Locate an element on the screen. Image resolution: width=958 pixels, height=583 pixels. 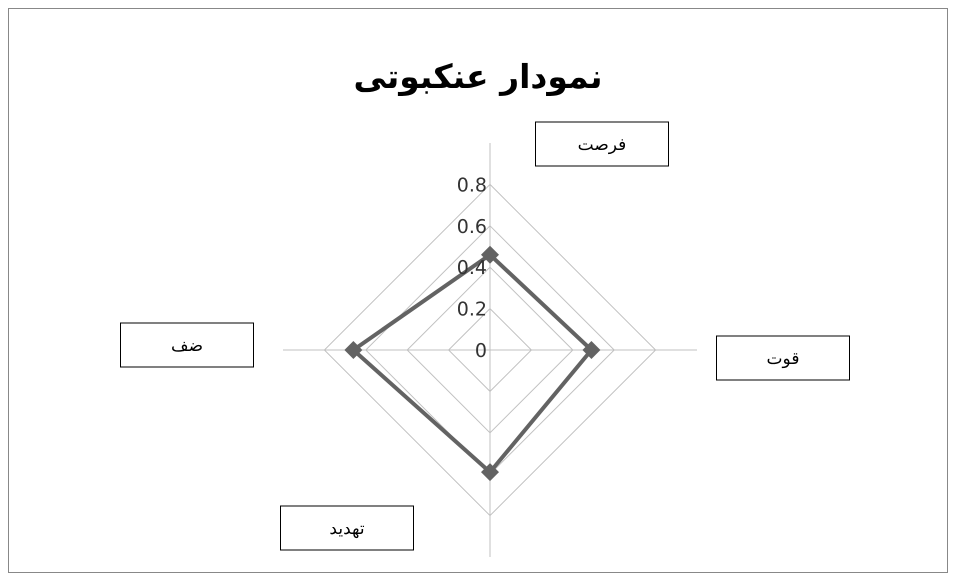
chart-title: نمودار عنکبوتی is located at coordinates (478, 76).